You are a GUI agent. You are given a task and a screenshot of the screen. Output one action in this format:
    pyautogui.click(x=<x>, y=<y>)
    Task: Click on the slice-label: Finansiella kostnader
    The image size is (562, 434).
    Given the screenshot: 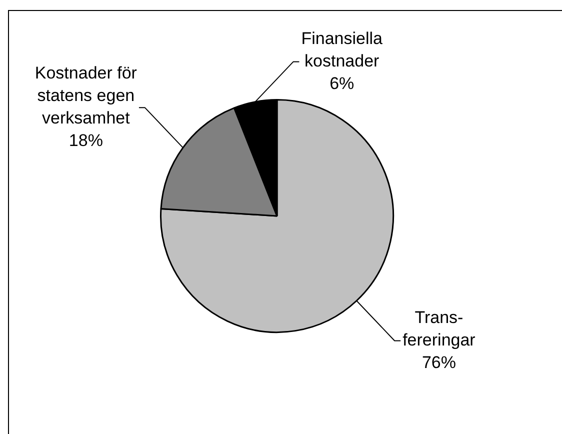 What is the action you would take?
    pyautogui.click(x=342, y=49)
    